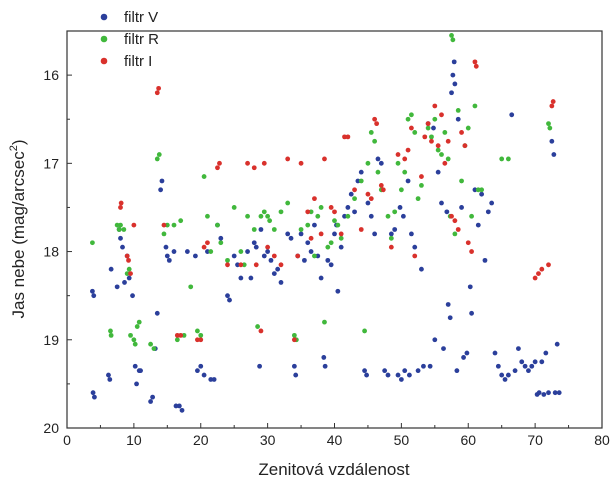 This screenshot has width=612, height=491. What do you see at coordinates (51, 428) in the screenshot?
I see `y-tick-label: 20` at bounding box center [51, 428].